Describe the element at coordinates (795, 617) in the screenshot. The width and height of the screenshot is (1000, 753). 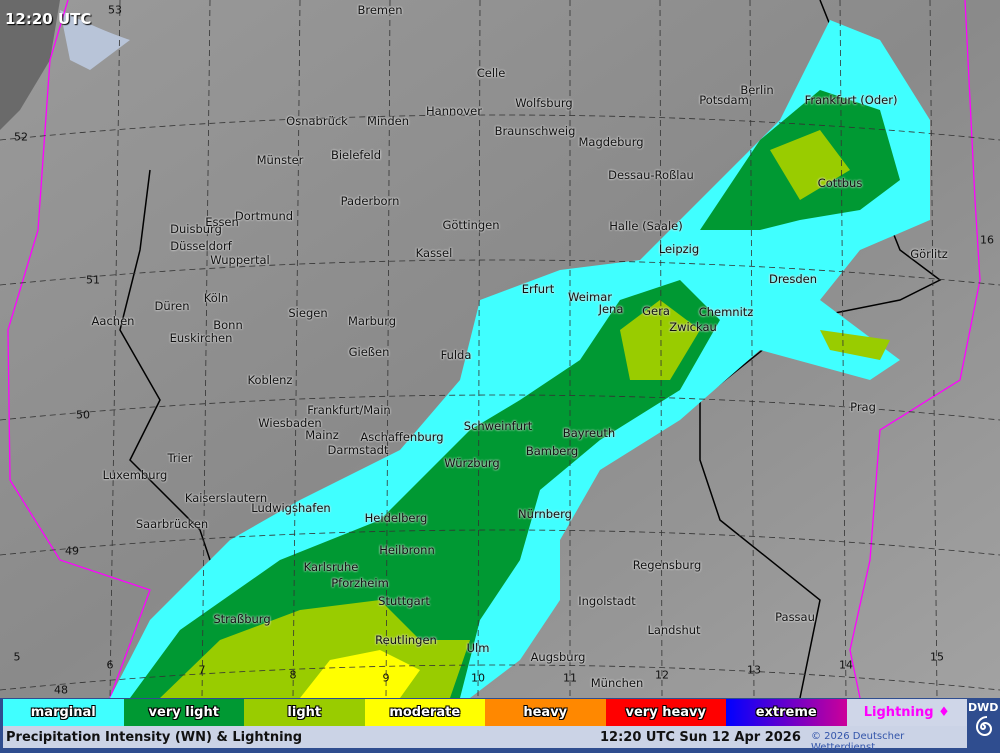
I see `city-label: Passau` at that location.